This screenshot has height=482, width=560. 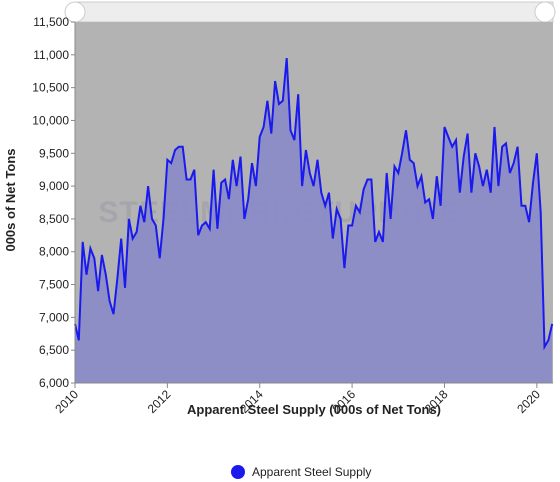 What do you see at coordinates (54, 186) in the screenshot?
I see `y-tick-label: 9,000` at bounding box center [54, 186].